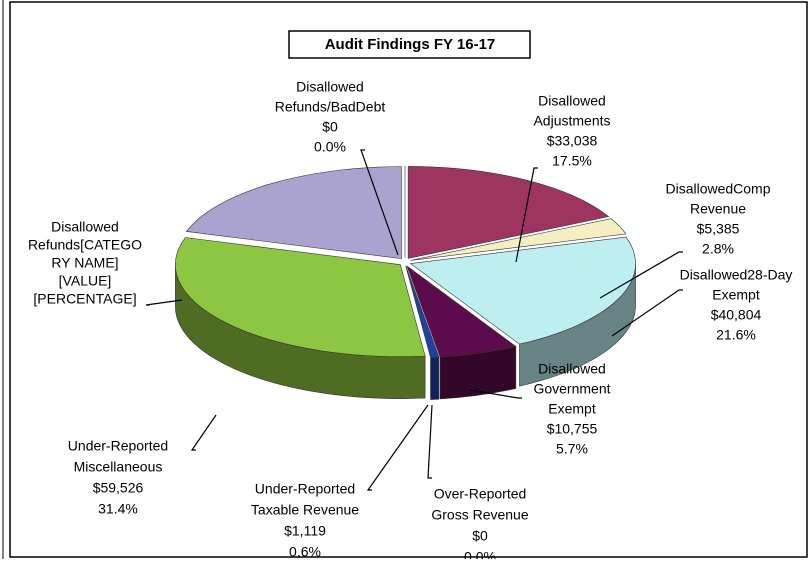 The width and height of the screenshot is (810, 564). Describe the element at coordinates (736, 275) in the screenshot. I see `data-label: Disallowed28-Day` at that location.